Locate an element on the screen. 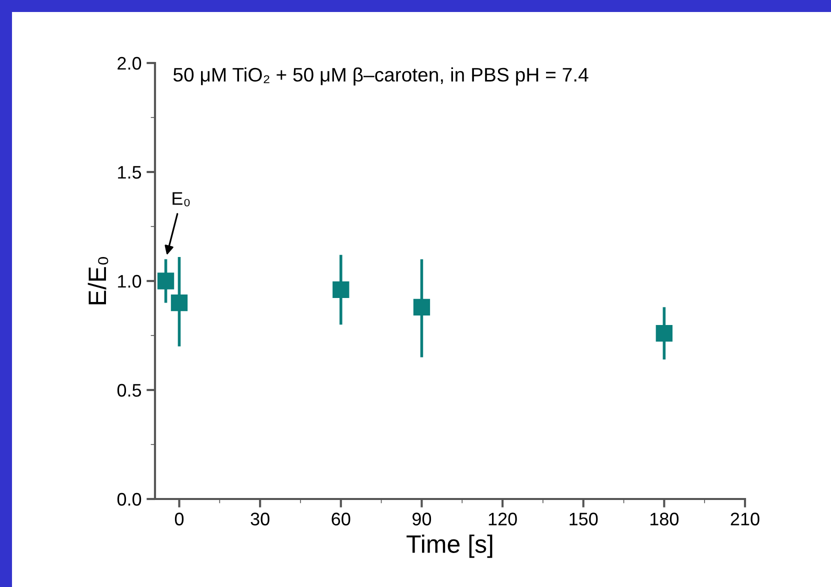  y-tick-label: 2.0 is located at coordinates (130, 63).